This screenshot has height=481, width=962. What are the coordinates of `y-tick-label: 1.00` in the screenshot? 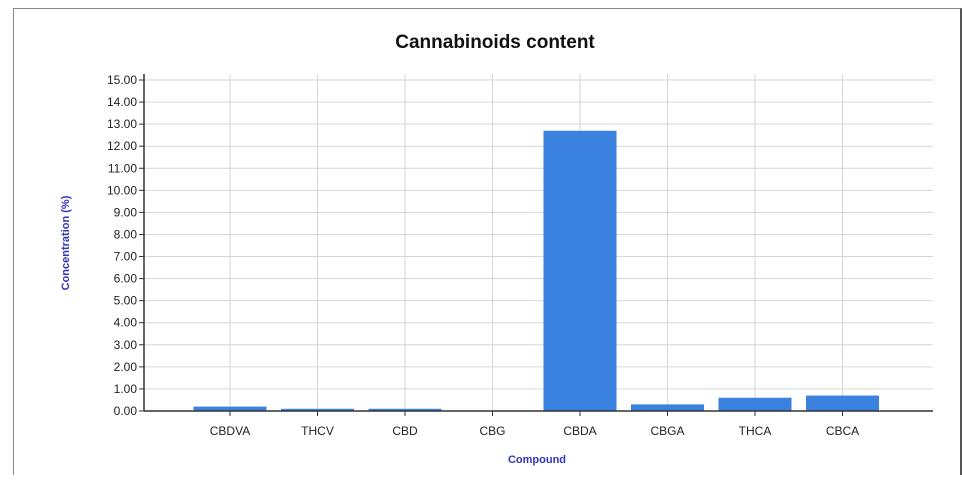 It's located at (126, 389).